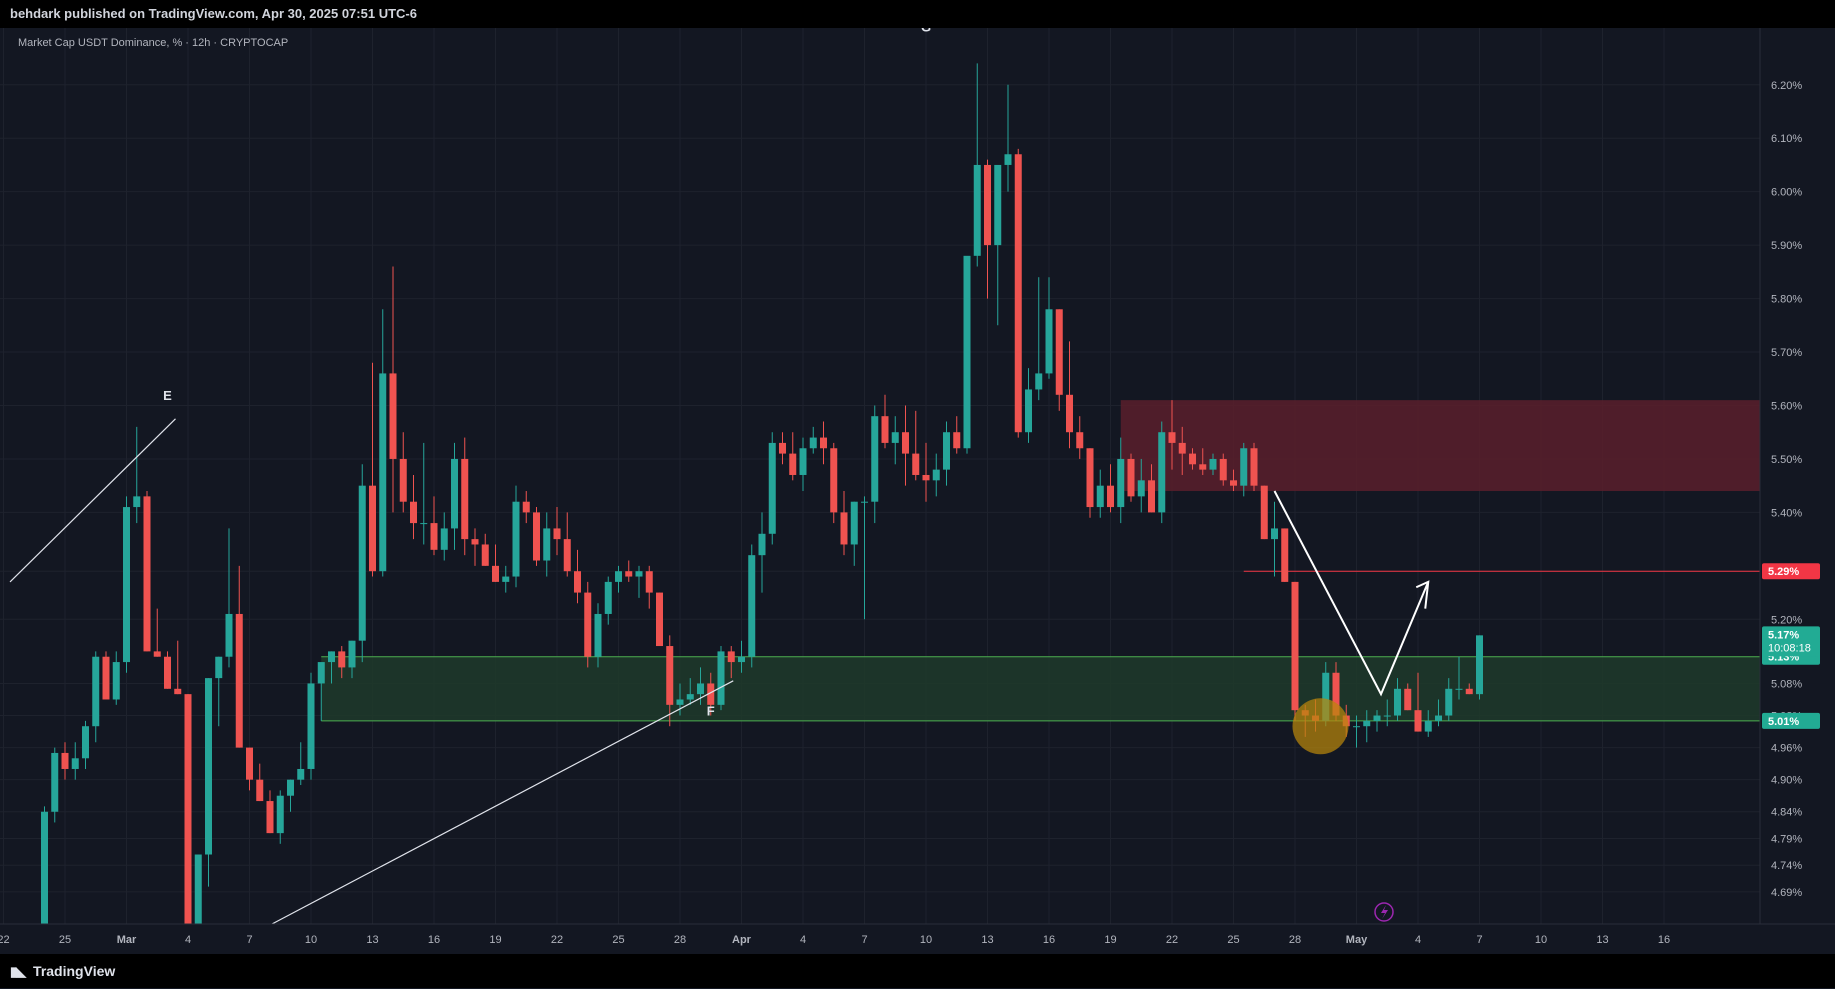 This screenshot has height=989, width=1835. I want to click on wave-label: E, so click(167, 395).